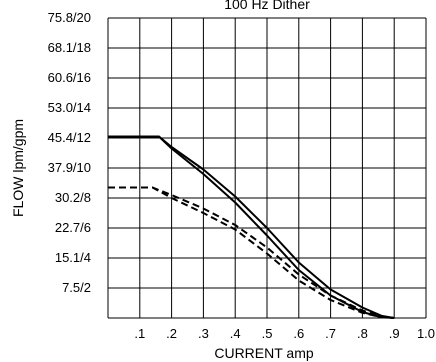 This screenshot has height=362, width=436. Describe the element at coordinates (171, 333) in the screenshot. I see `x-tick-label: .2` at that location.